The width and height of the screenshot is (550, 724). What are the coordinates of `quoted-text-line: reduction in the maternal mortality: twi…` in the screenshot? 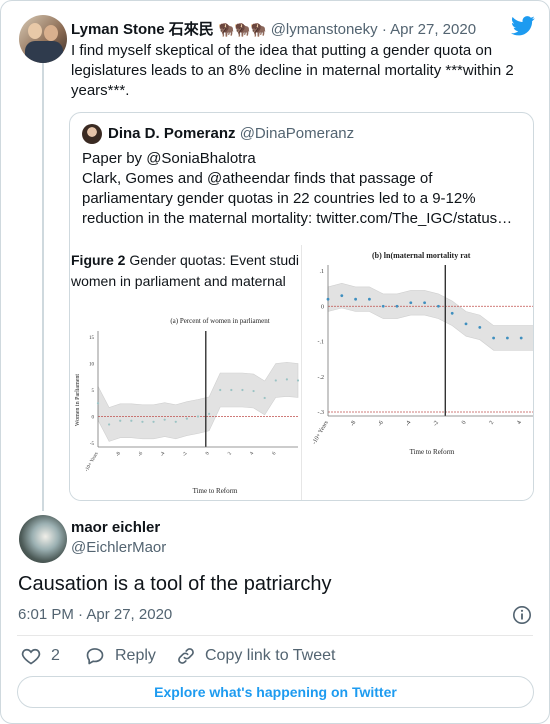 It's located at (297, 219).